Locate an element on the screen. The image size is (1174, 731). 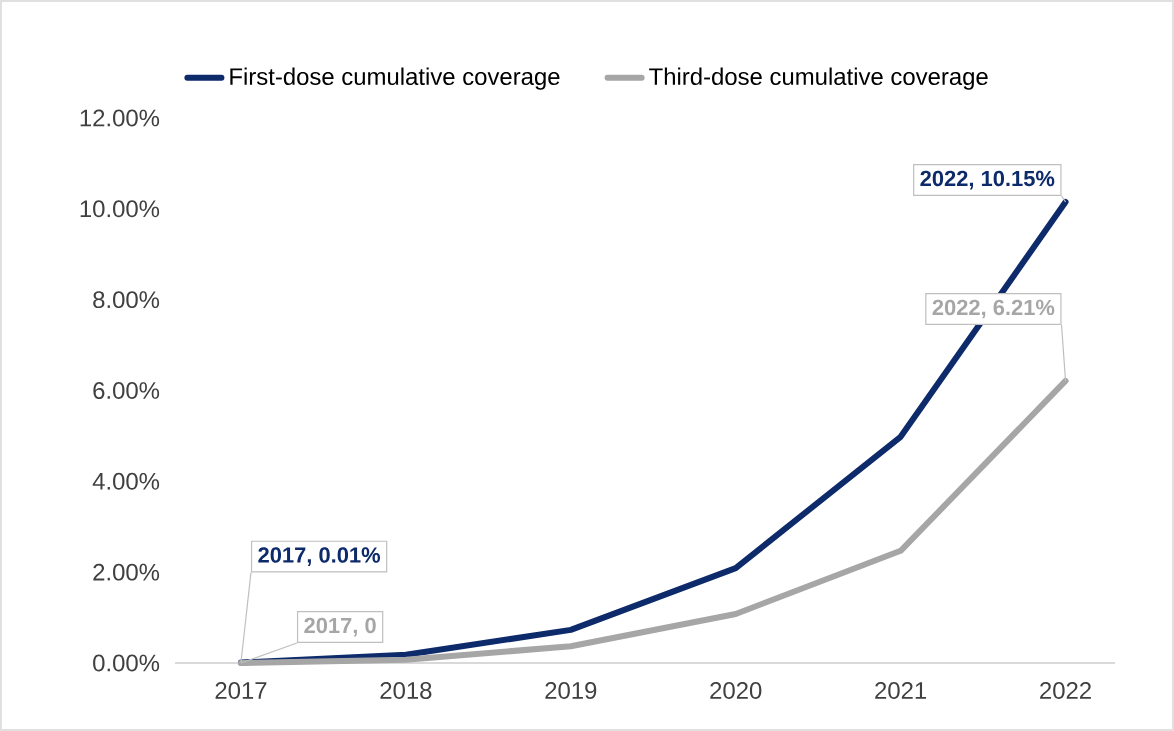
x-tick-label: 2018 is located at coordinates (406, 690).